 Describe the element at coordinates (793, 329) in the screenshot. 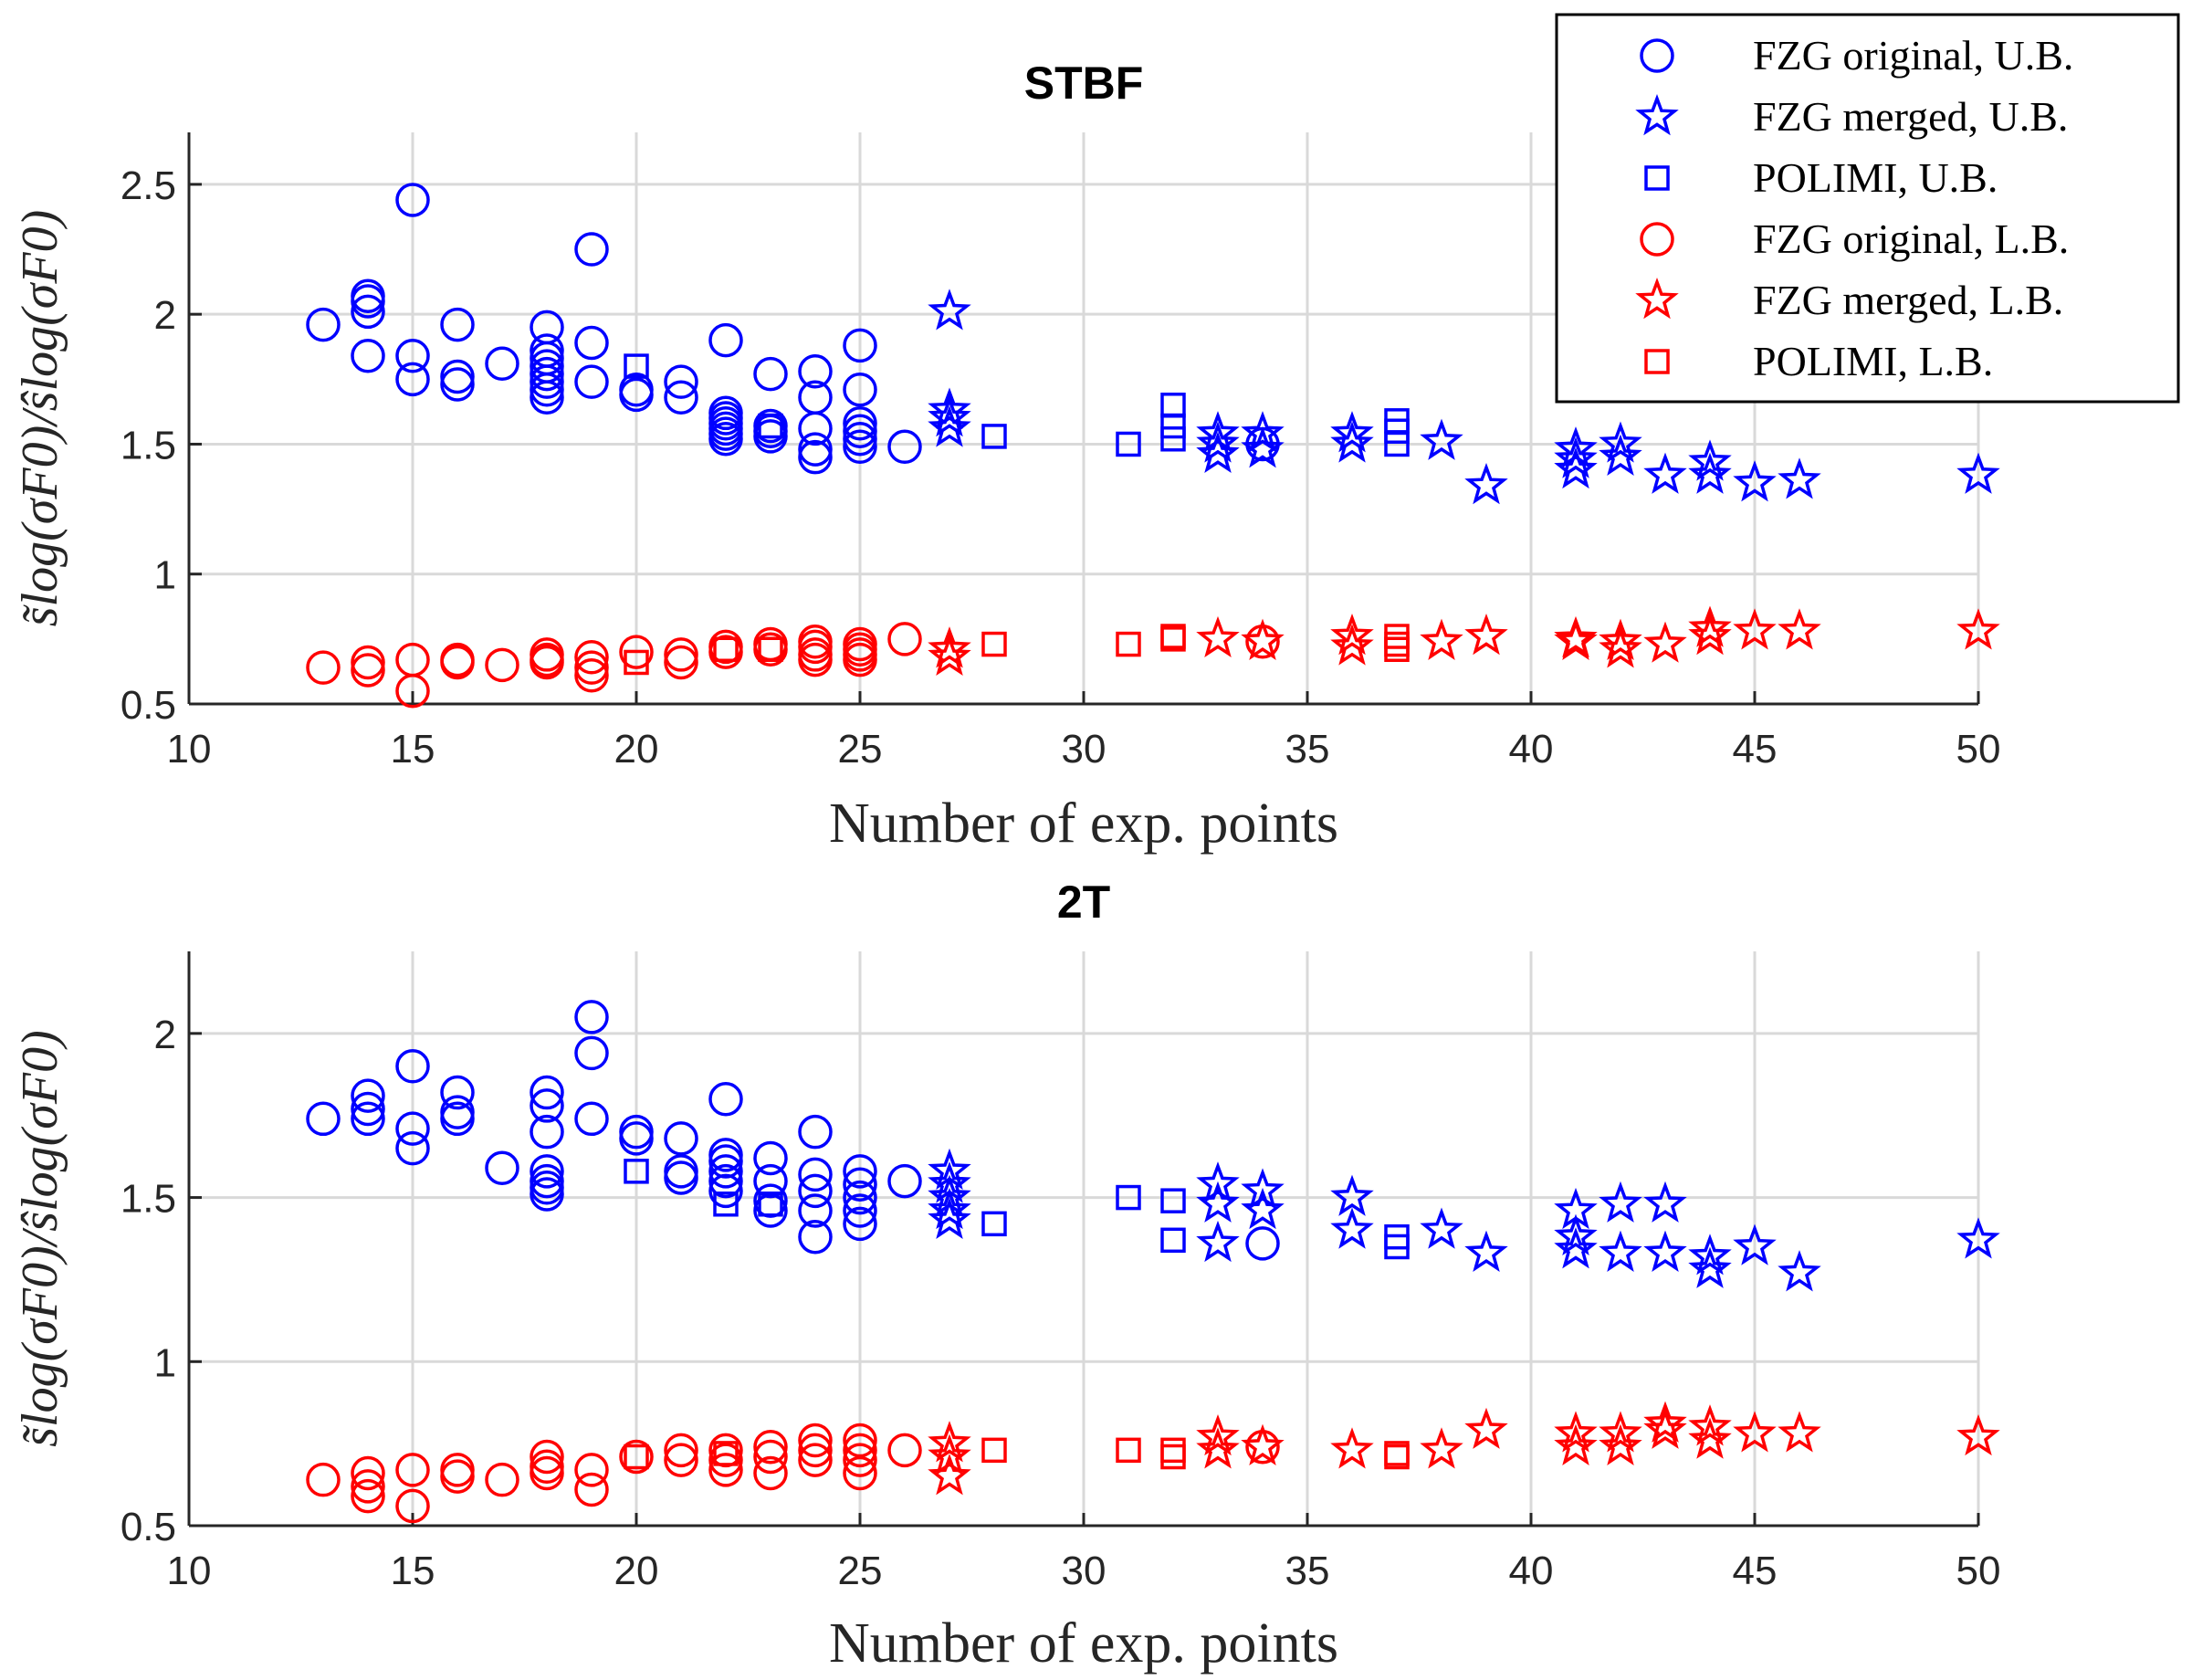

I see `stbf-series-fzg-original-u-b` at that location.